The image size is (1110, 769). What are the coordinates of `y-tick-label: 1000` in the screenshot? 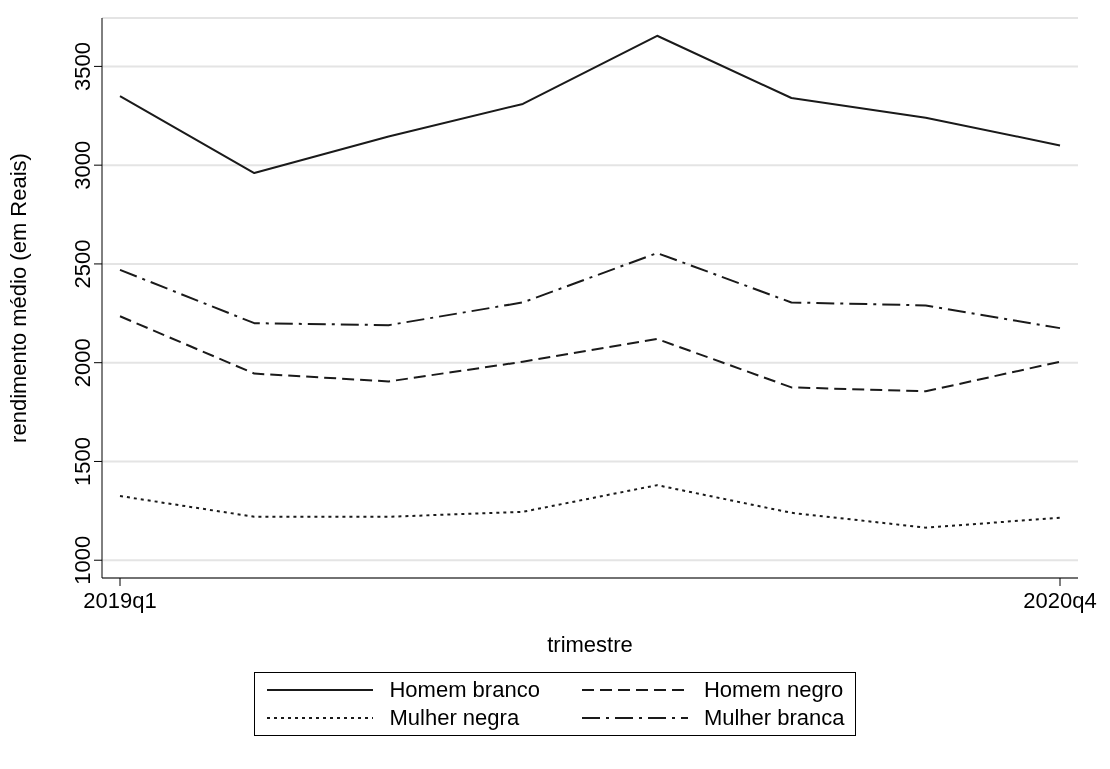 It's located at (82, 560).